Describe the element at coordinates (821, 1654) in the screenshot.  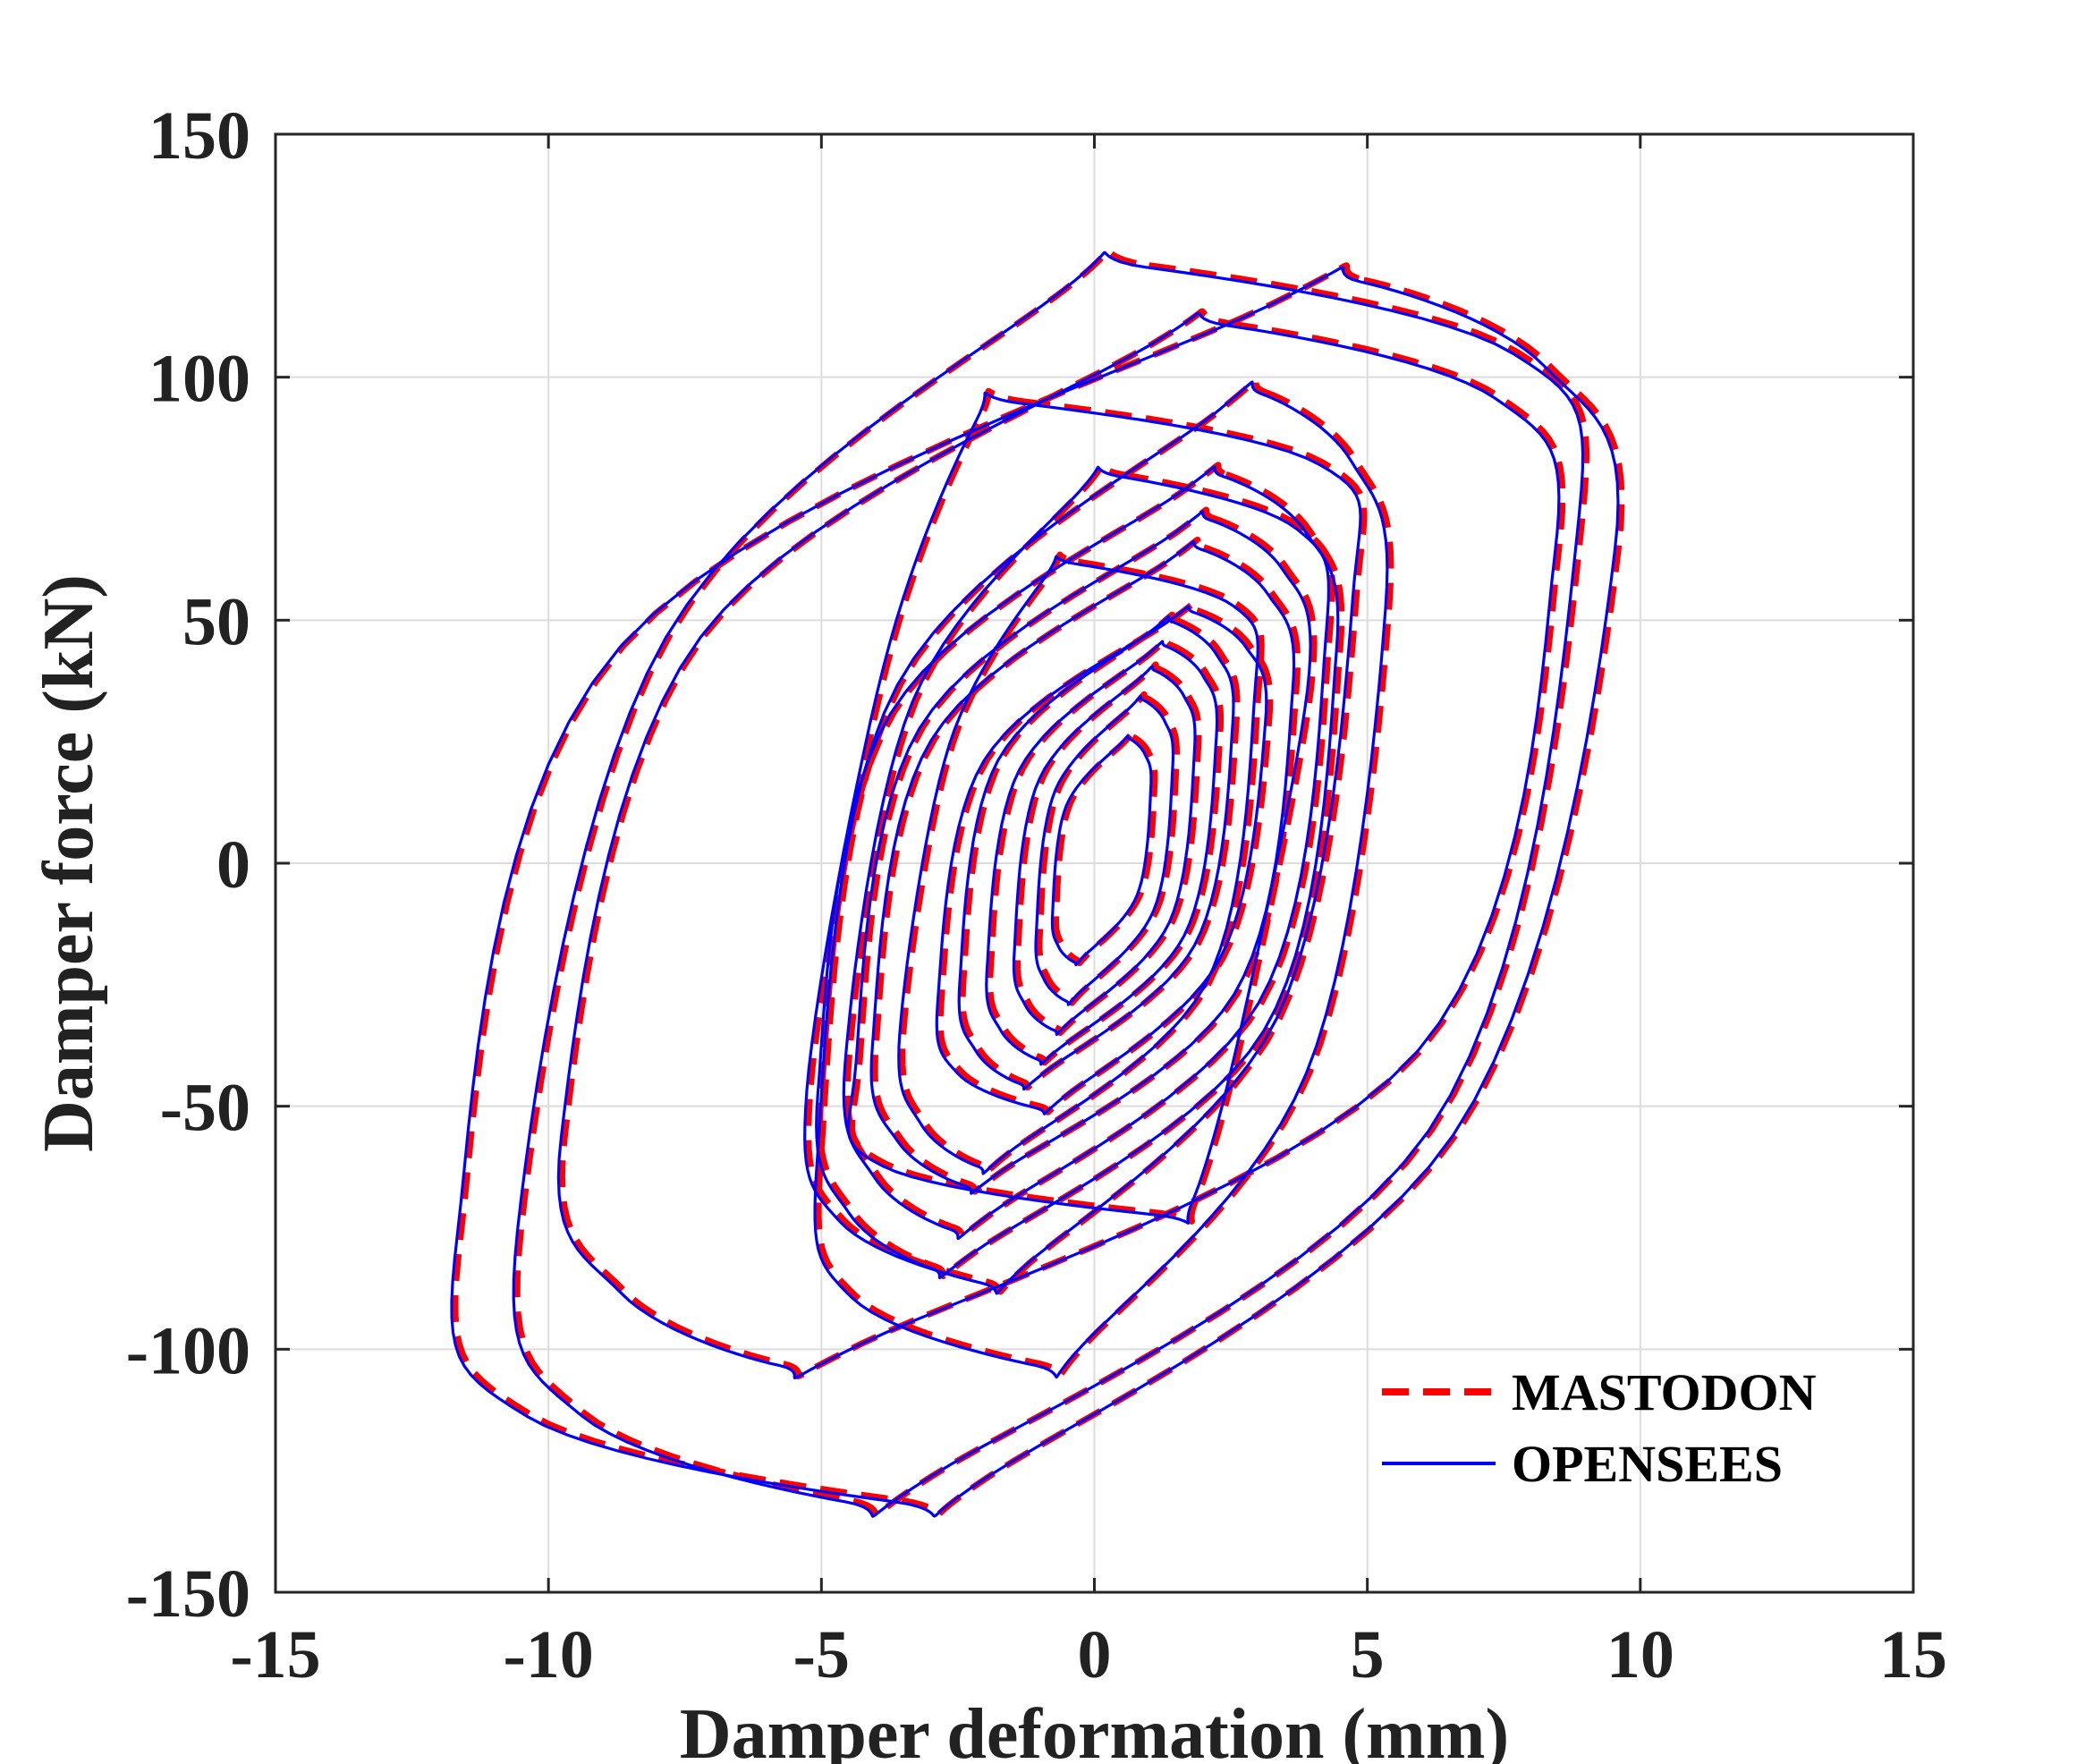
I see `x-tick-label: -5` at that location.